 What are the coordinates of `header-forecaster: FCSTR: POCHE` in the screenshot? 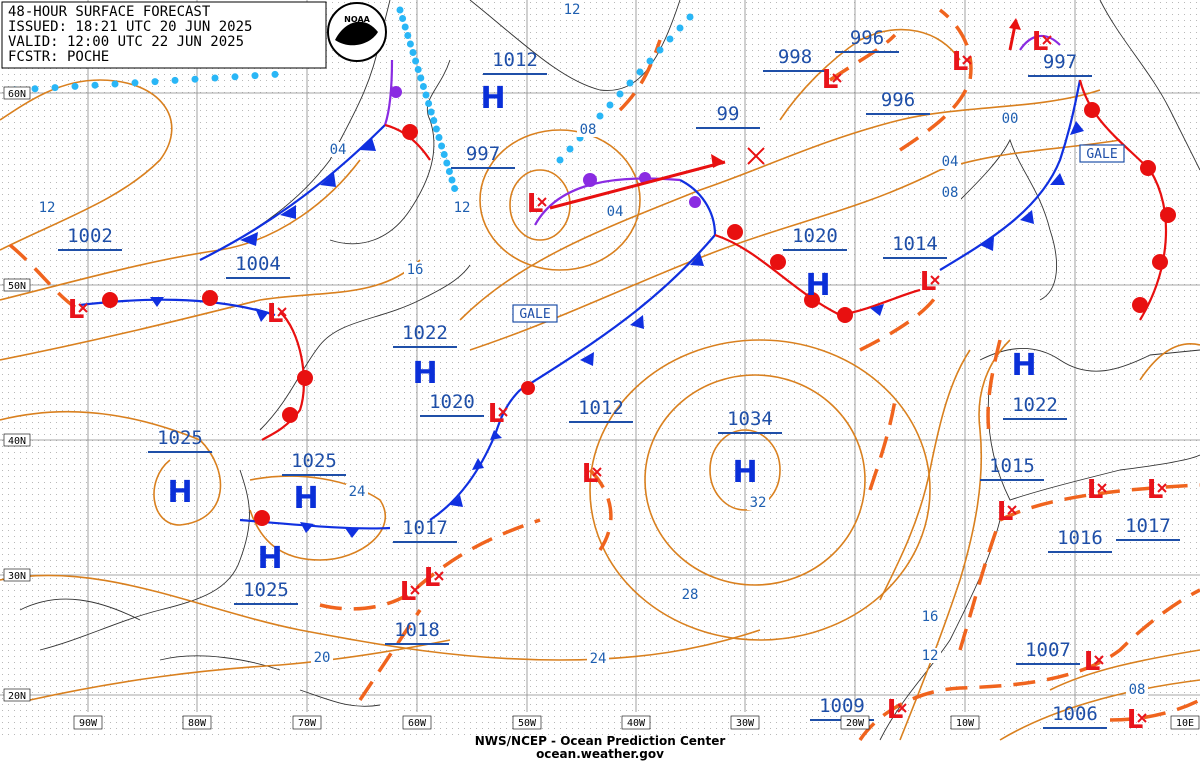 It's located at (58, 57).